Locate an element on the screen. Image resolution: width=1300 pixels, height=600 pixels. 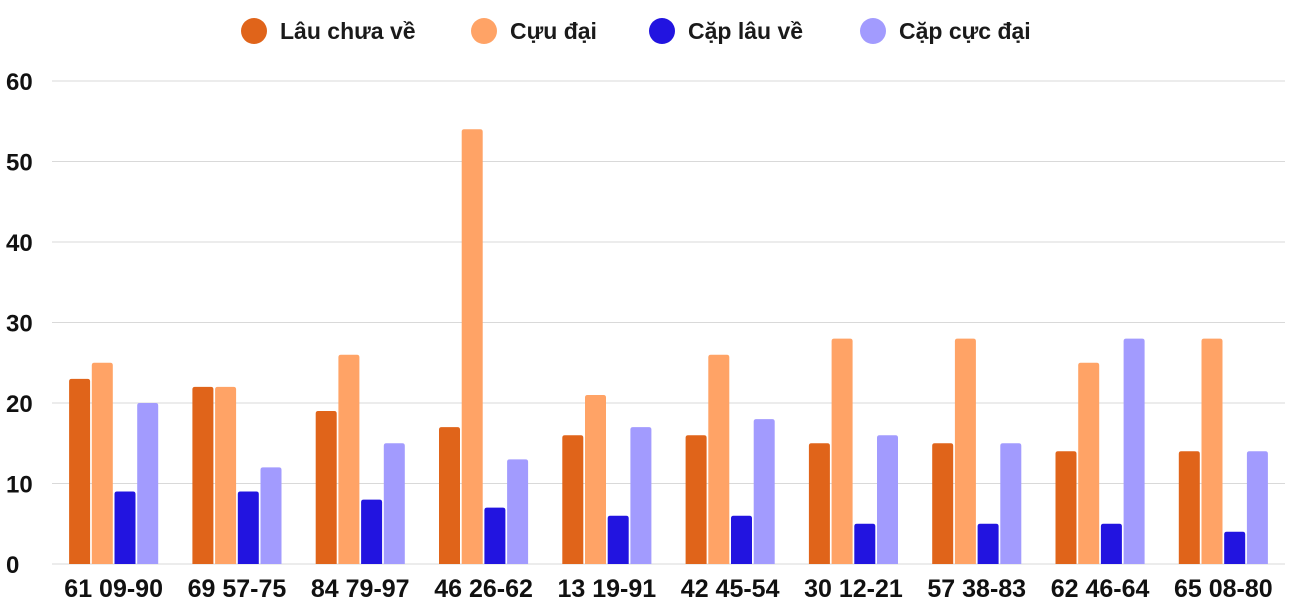
y-tick-label: 20 is located at coordinates (19, 404).